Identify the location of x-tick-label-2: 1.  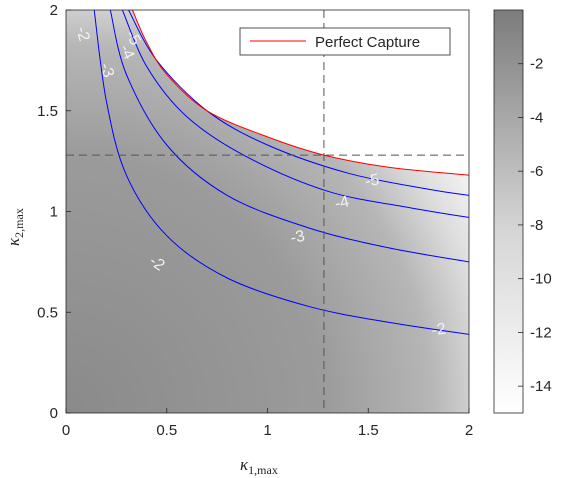
(267, 430).